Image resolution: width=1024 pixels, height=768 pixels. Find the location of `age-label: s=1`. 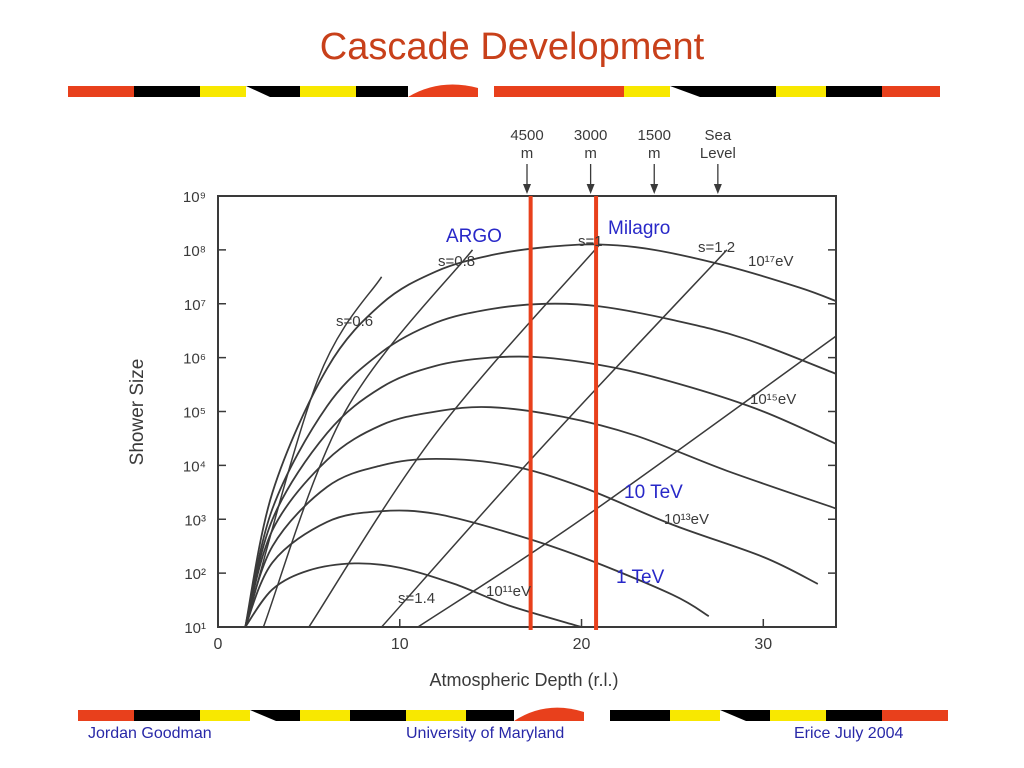

age-label: s=1 is located at coordinates (590, 241).